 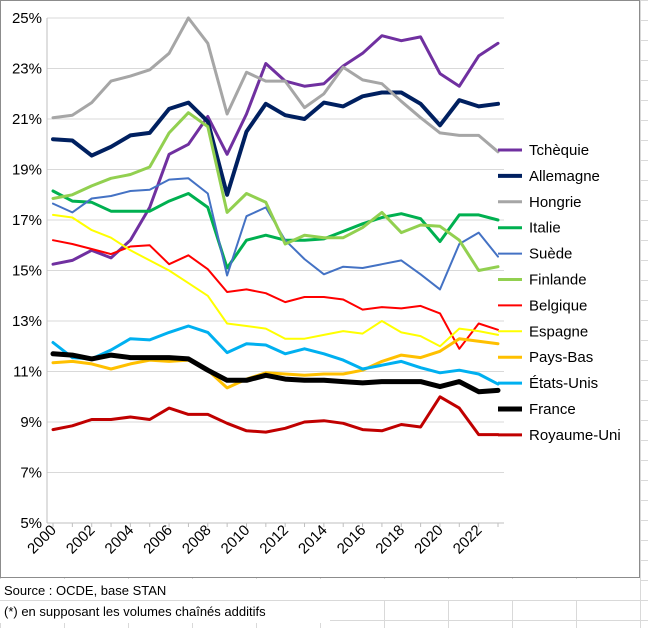 I want to click on y-tick-label: 13%, so click(x=27, y=321).